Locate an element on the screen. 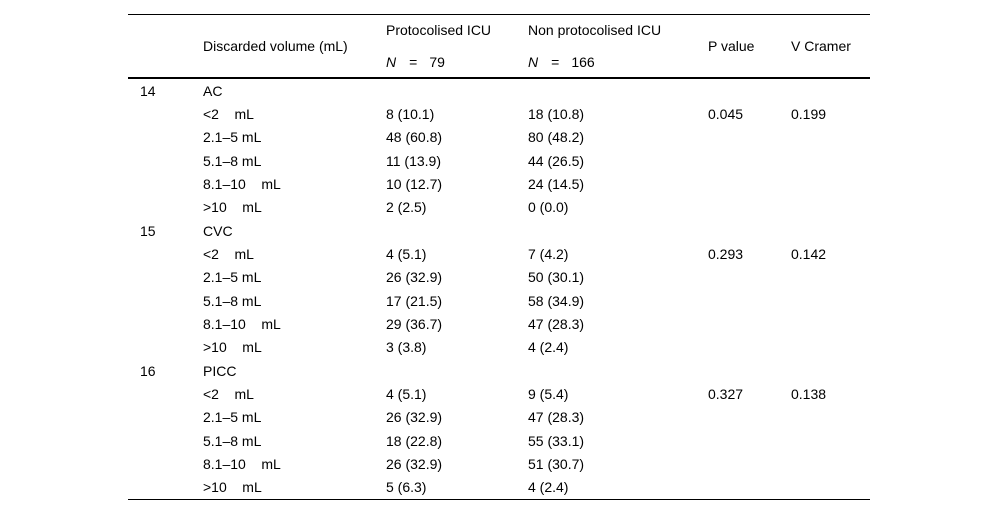 The image size is (1000, 515). col-header-volume-label: Discarded volume (mL) is located at coordinates (275, 46).